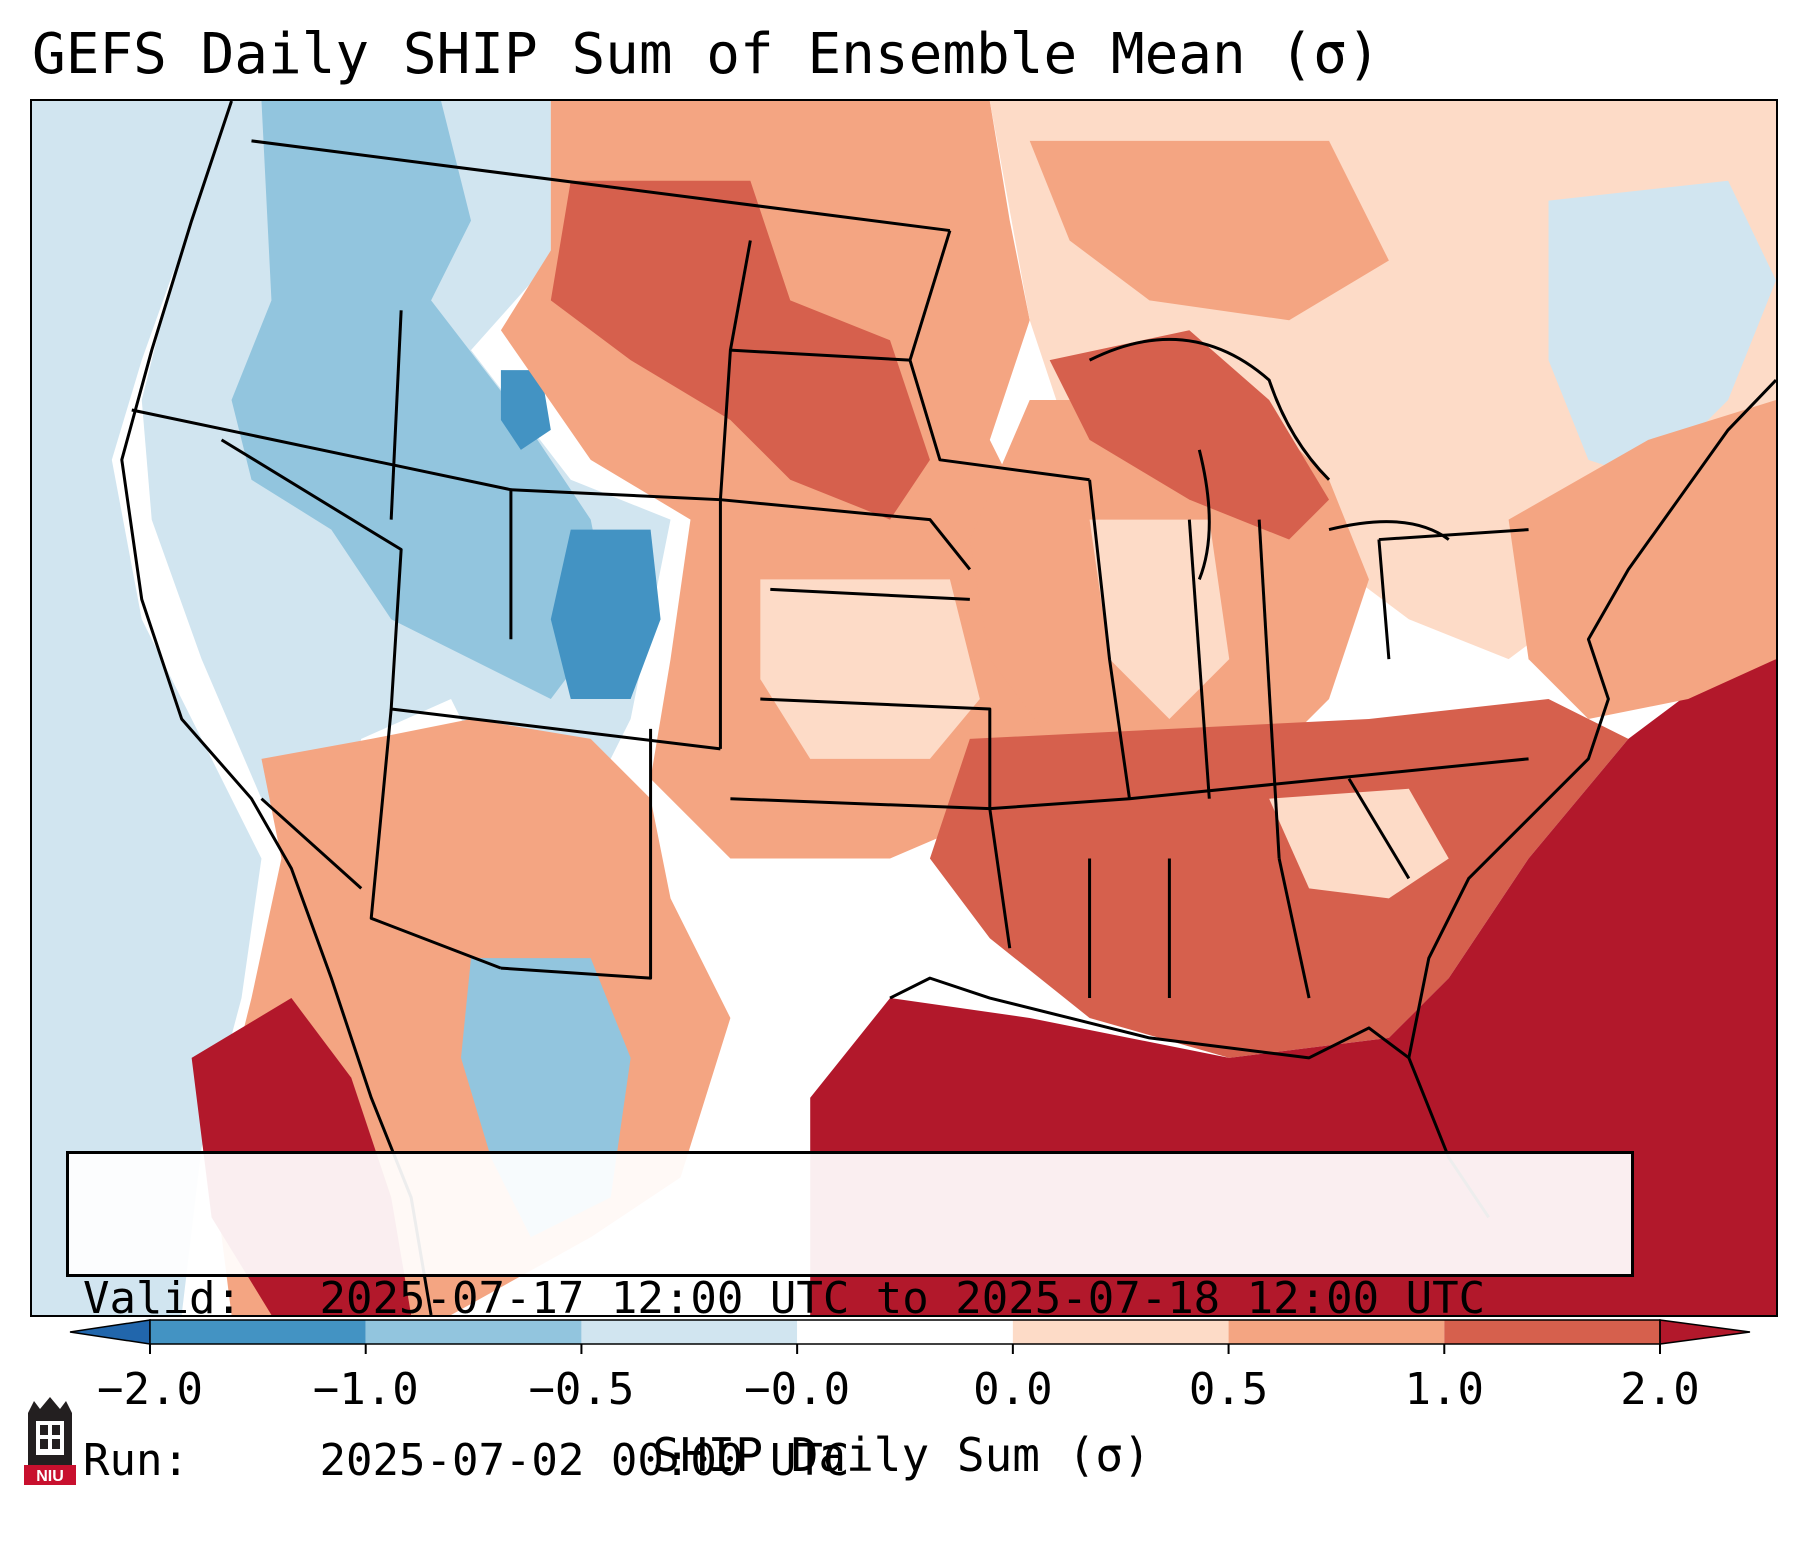 The height and width of the screenshot is (1542, 1803). Describe the element at coordinates (136, 1460) in the screenshot. I see `run-label: Run:` at that location.